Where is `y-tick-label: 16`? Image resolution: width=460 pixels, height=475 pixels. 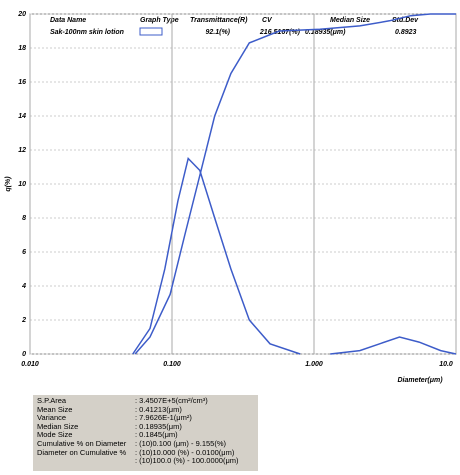
y-tick-label: 16 is located at coordinates (22, 82).